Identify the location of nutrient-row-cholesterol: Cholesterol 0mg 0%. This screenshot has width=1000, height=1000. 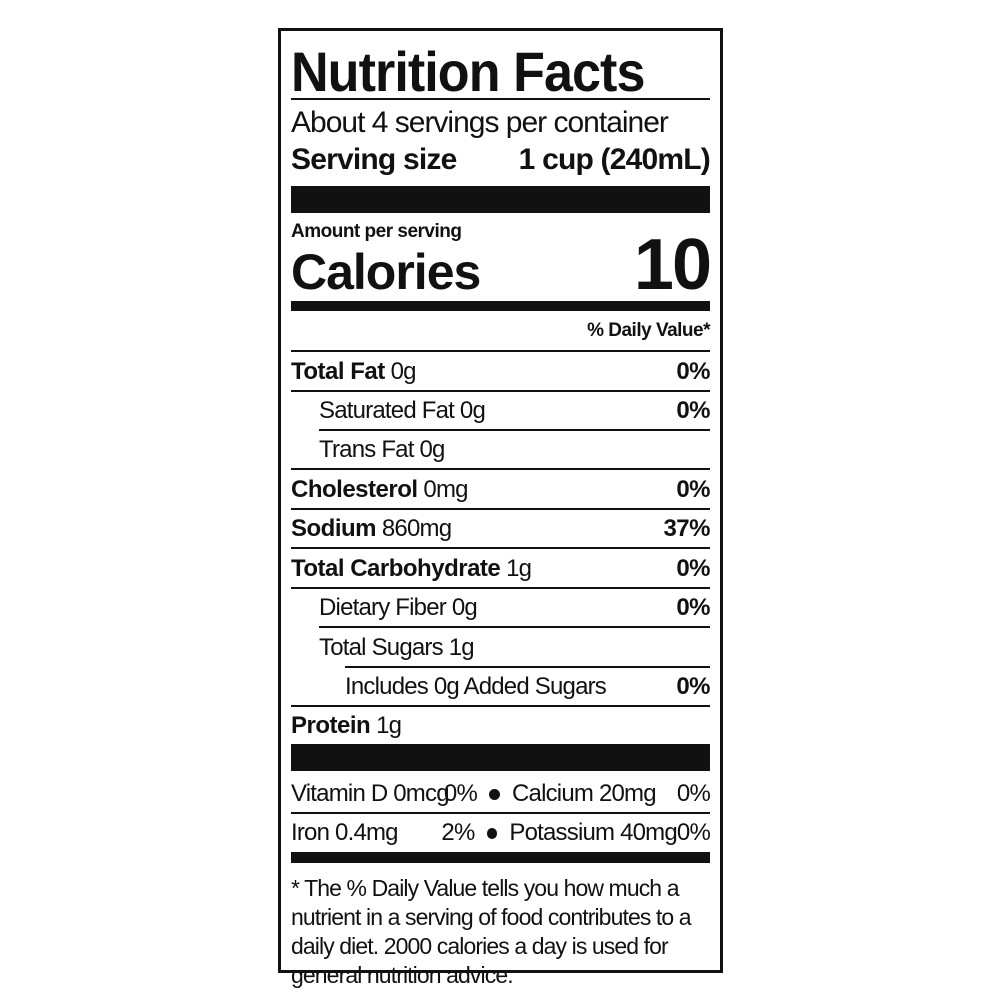
(500, 489).